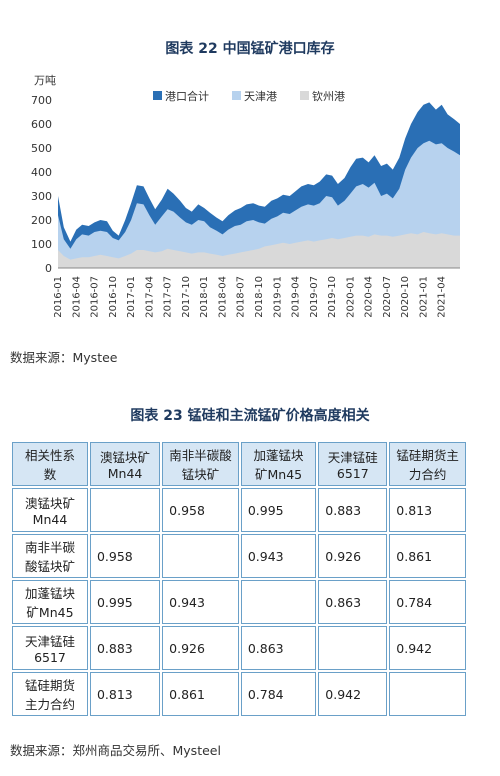  I want to click on column-header: 天津锰硅6517, so click(353, 464).